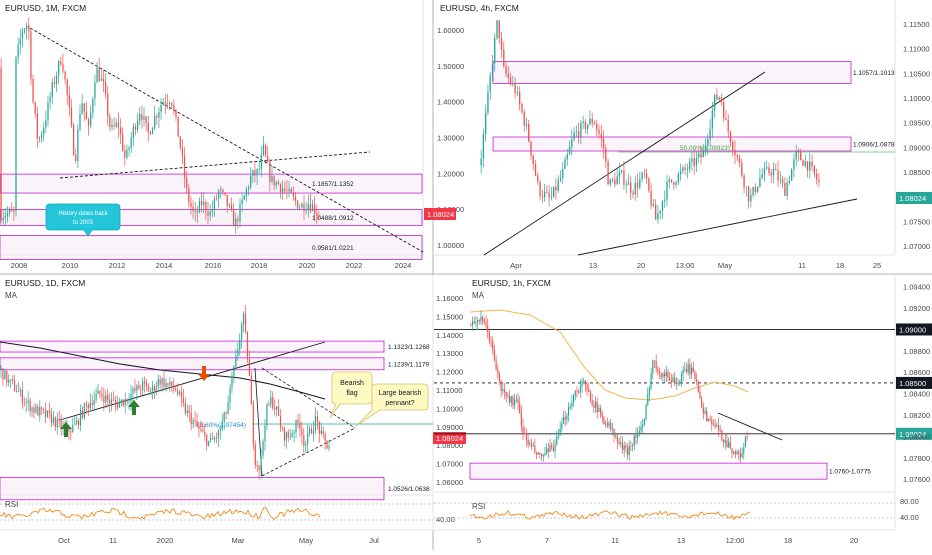  What do you see at coordinates (916, 24) in the screenshot?
I see `h4-y-tick: 1.11500` at bounding box center [916, 24].